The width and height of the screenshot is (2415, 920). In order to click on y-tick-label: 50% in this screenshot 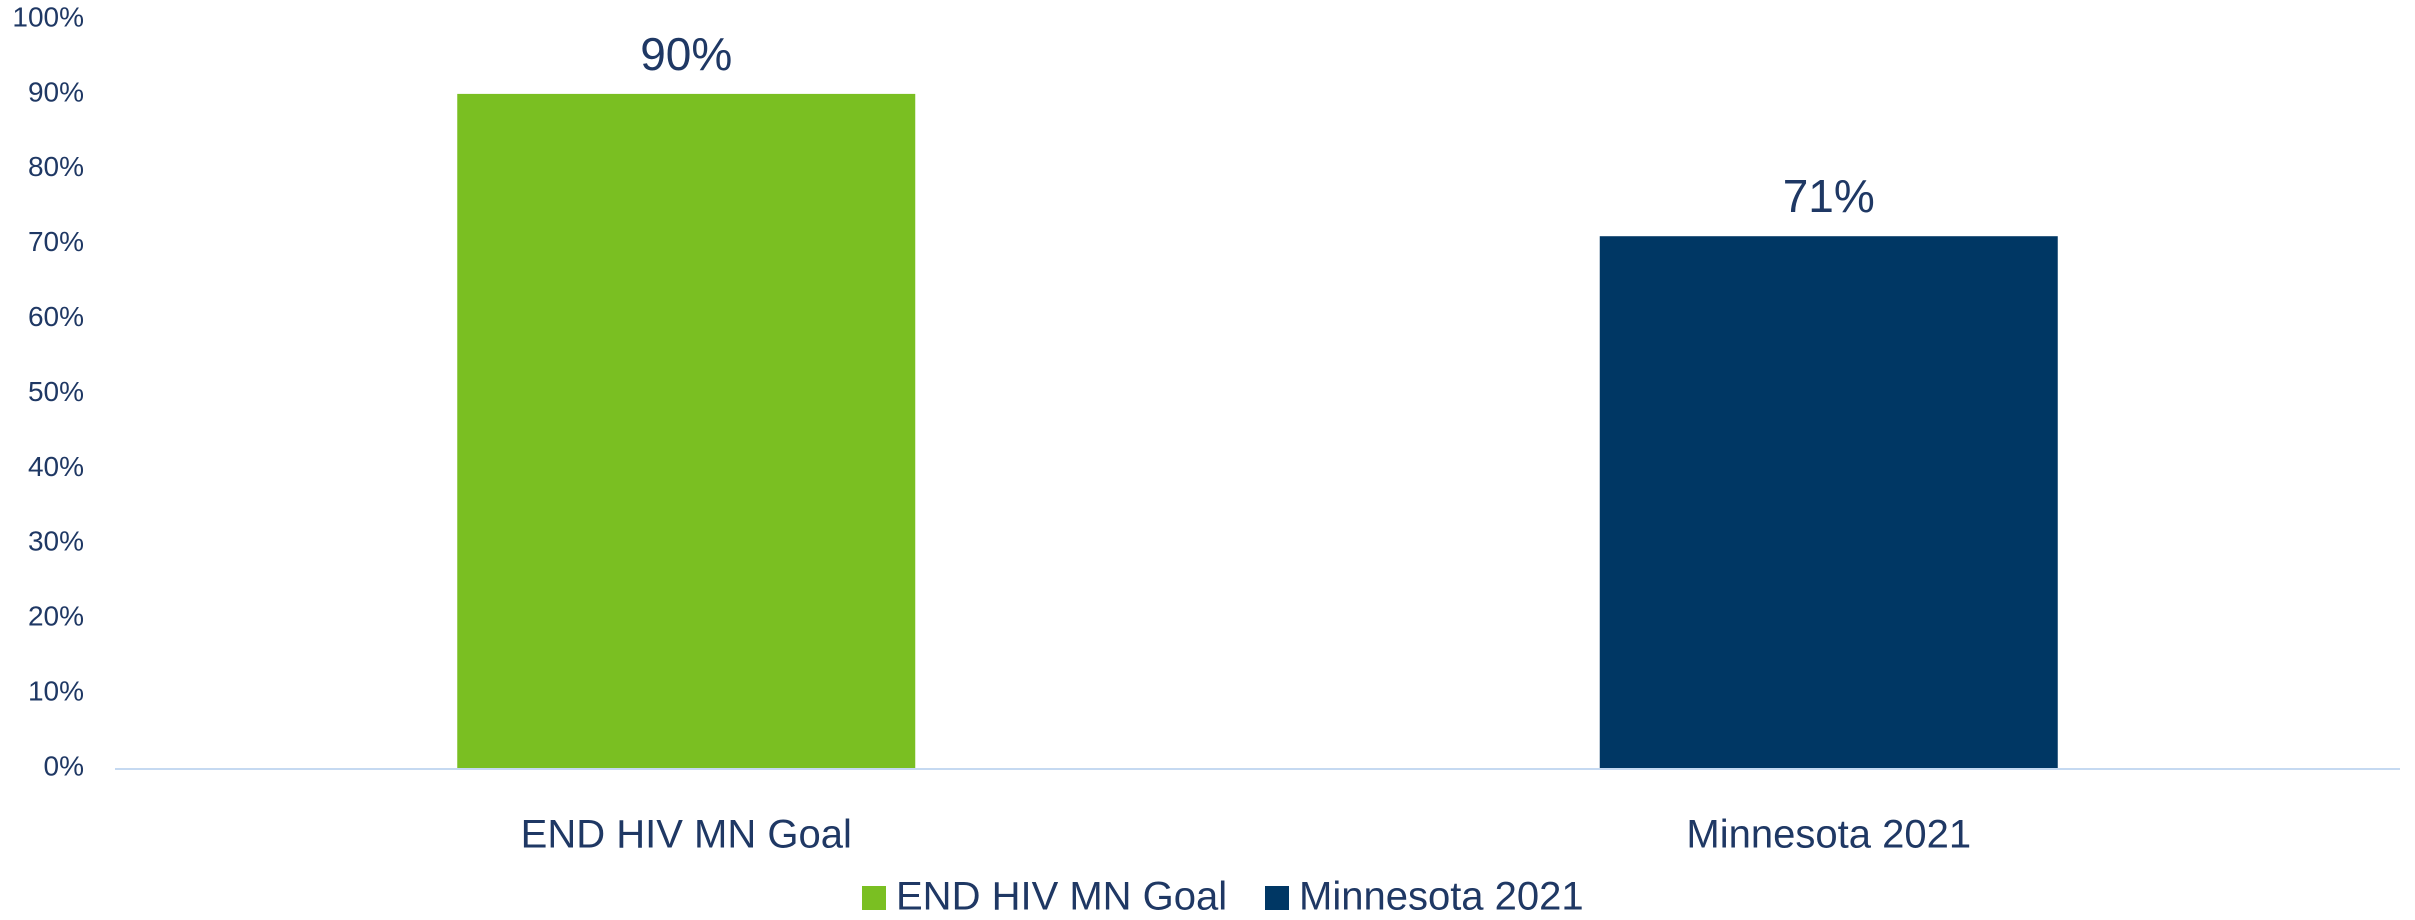, I will do `click(56, 391)`.